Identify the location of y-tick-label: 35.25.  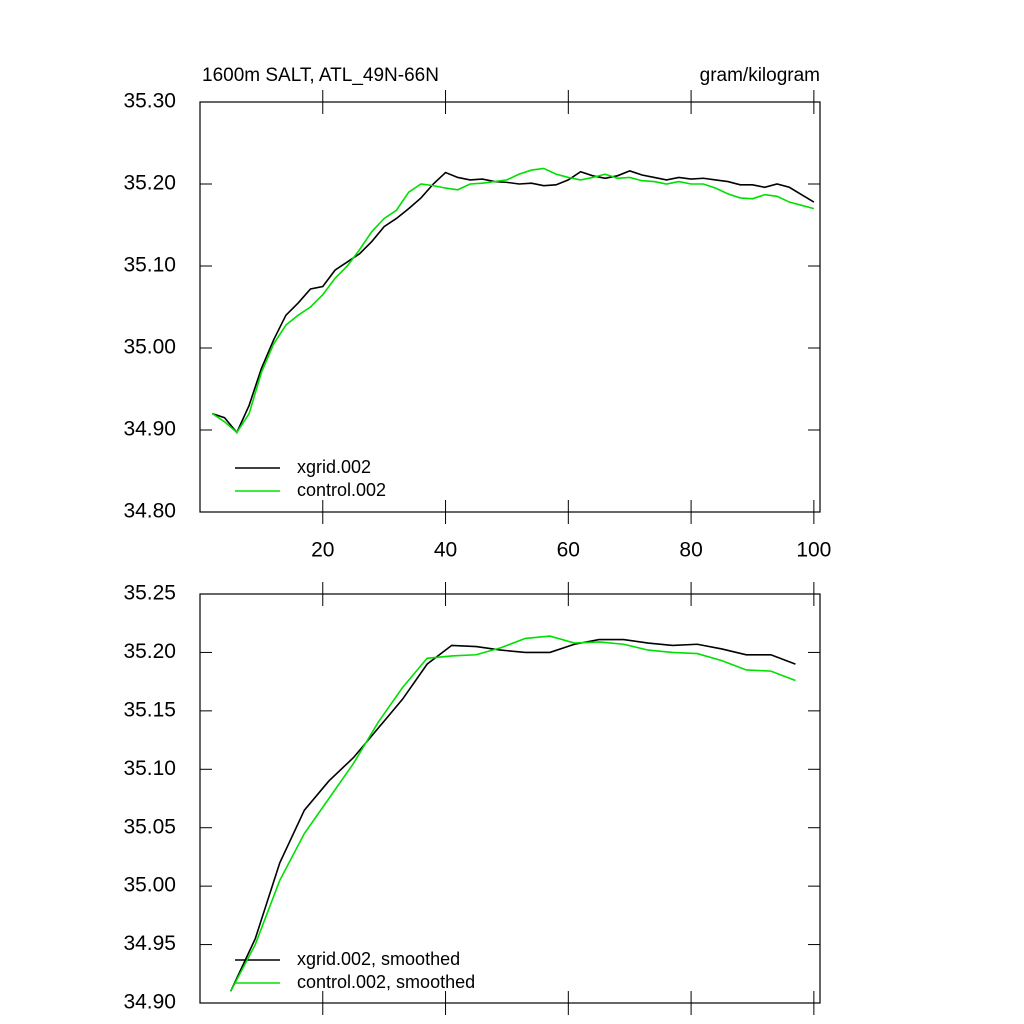
(149, 593).